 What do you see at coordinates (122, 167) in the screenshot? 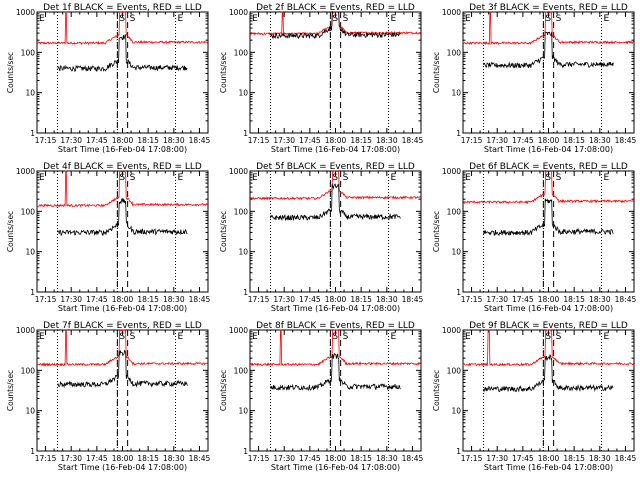
I see `panel-title: Det 4f BLACK = Events, RED = LLD` at bounding box center [122, 167].